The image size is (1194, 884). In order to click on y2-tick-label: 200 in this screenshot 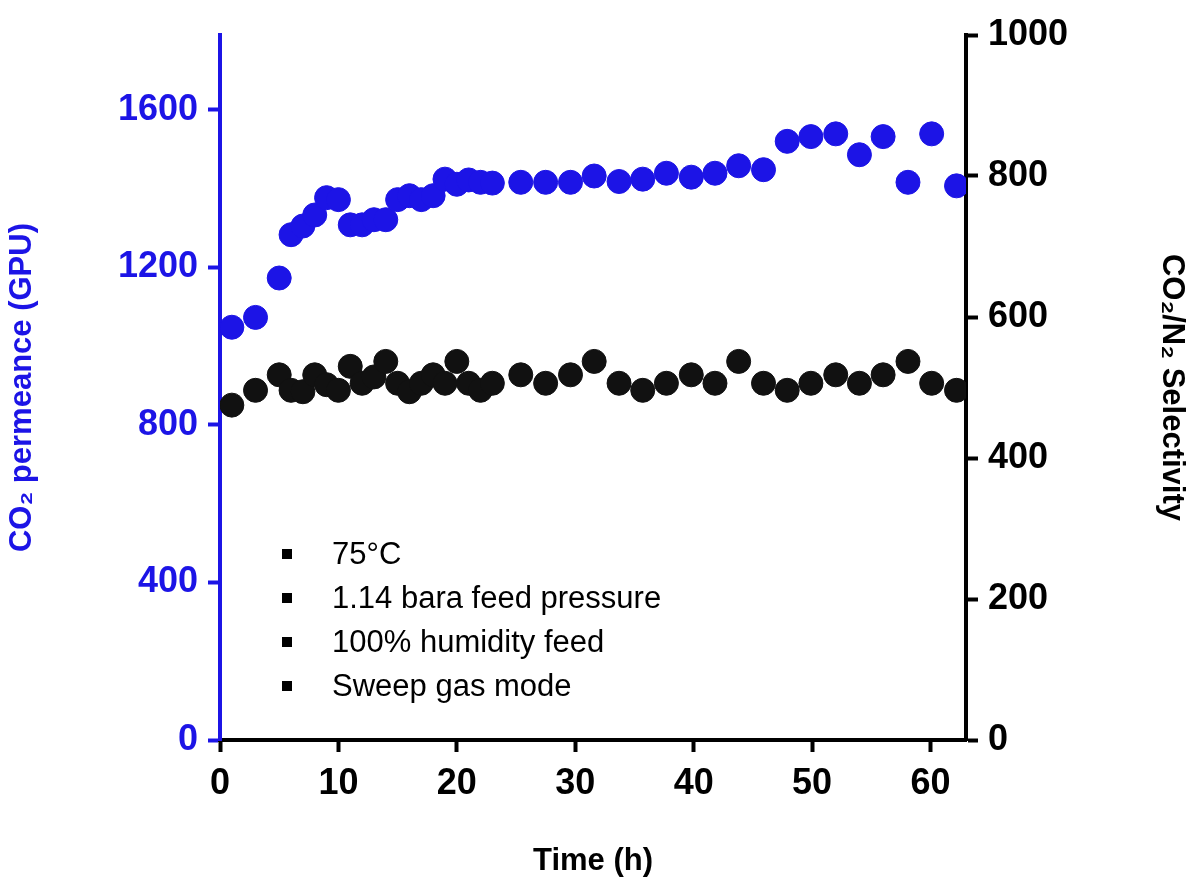, I will do `click(1018, 596)`.